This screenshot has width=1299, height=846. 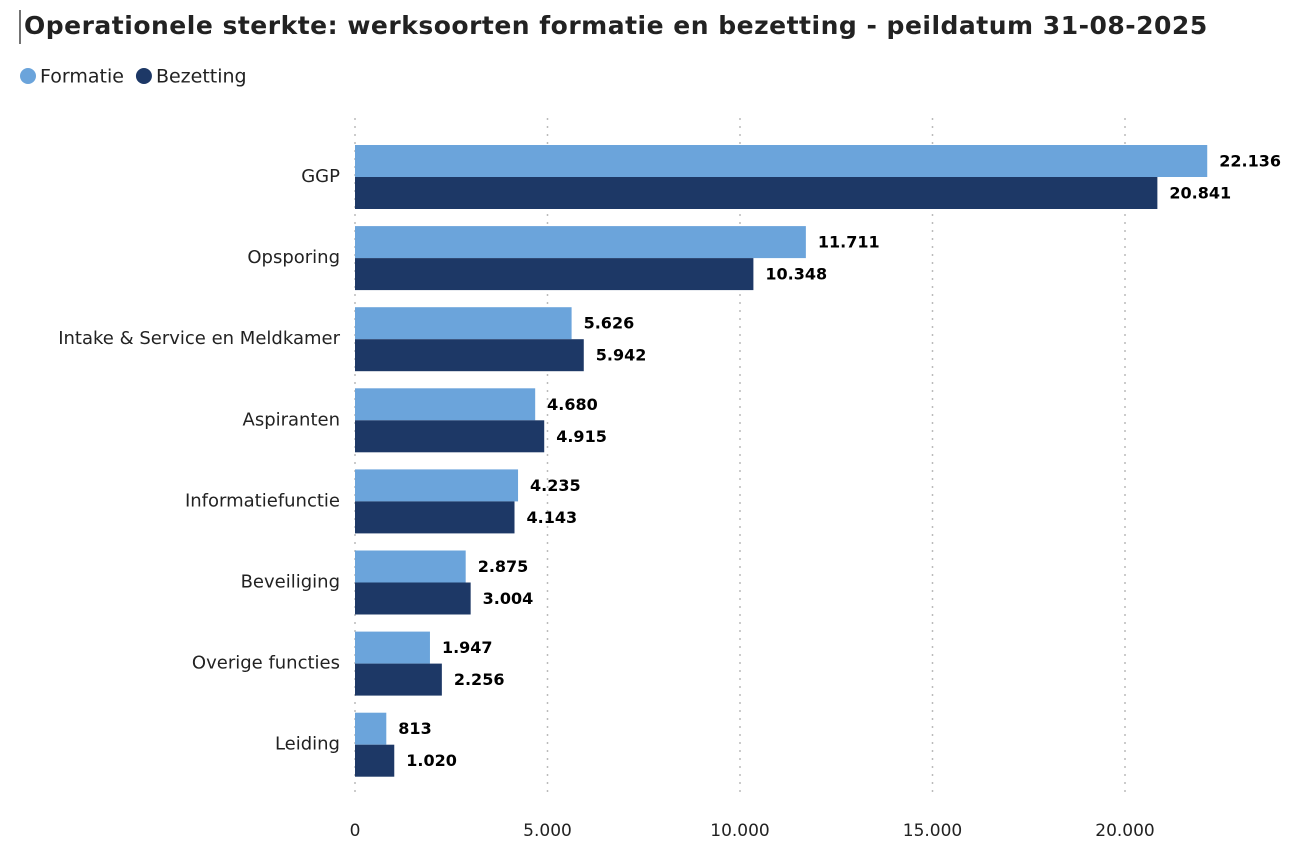 What do you see at coordinates (320, 176) in the screenshot?
I see `y-tick-label: GGP` at bounding box center [320, 176].